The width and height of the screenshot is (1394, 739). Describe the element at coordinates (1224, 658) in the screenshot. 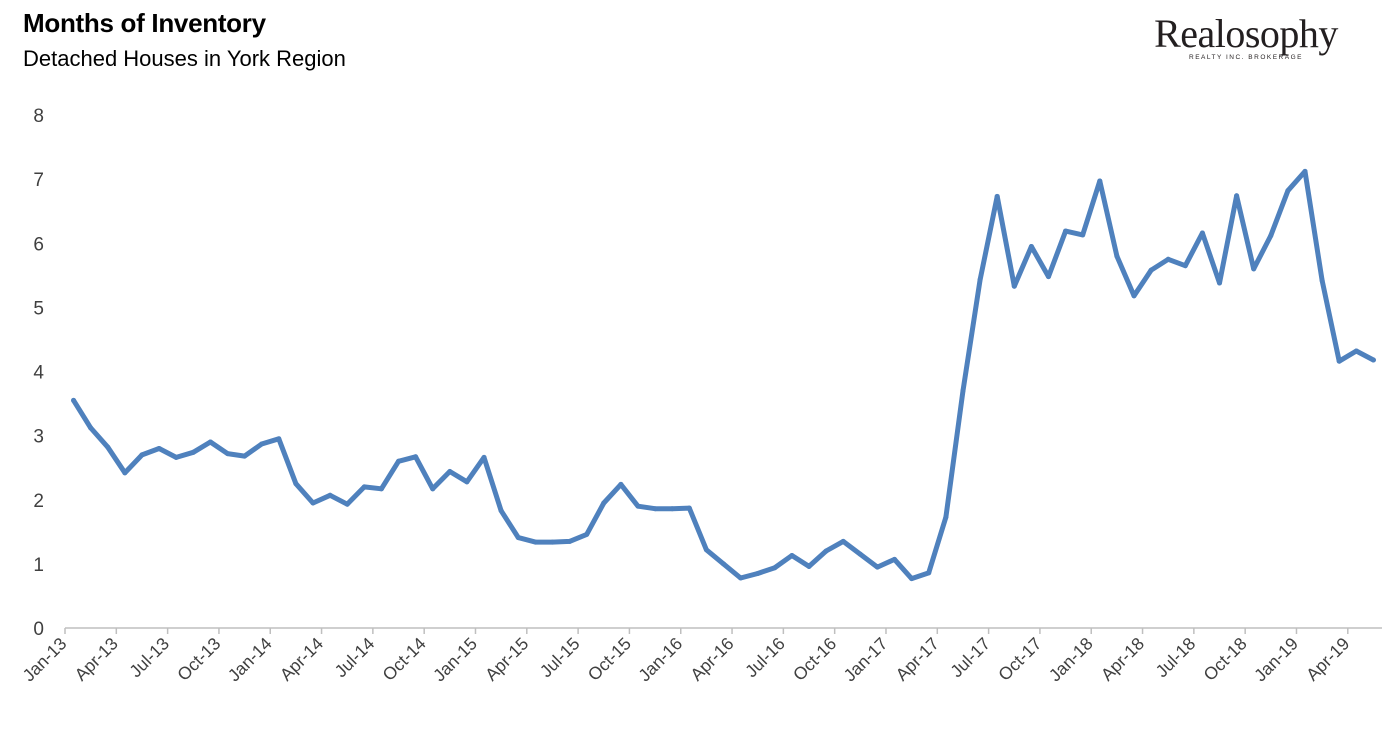

I see `x-tick-label: Oct-18` at that location.